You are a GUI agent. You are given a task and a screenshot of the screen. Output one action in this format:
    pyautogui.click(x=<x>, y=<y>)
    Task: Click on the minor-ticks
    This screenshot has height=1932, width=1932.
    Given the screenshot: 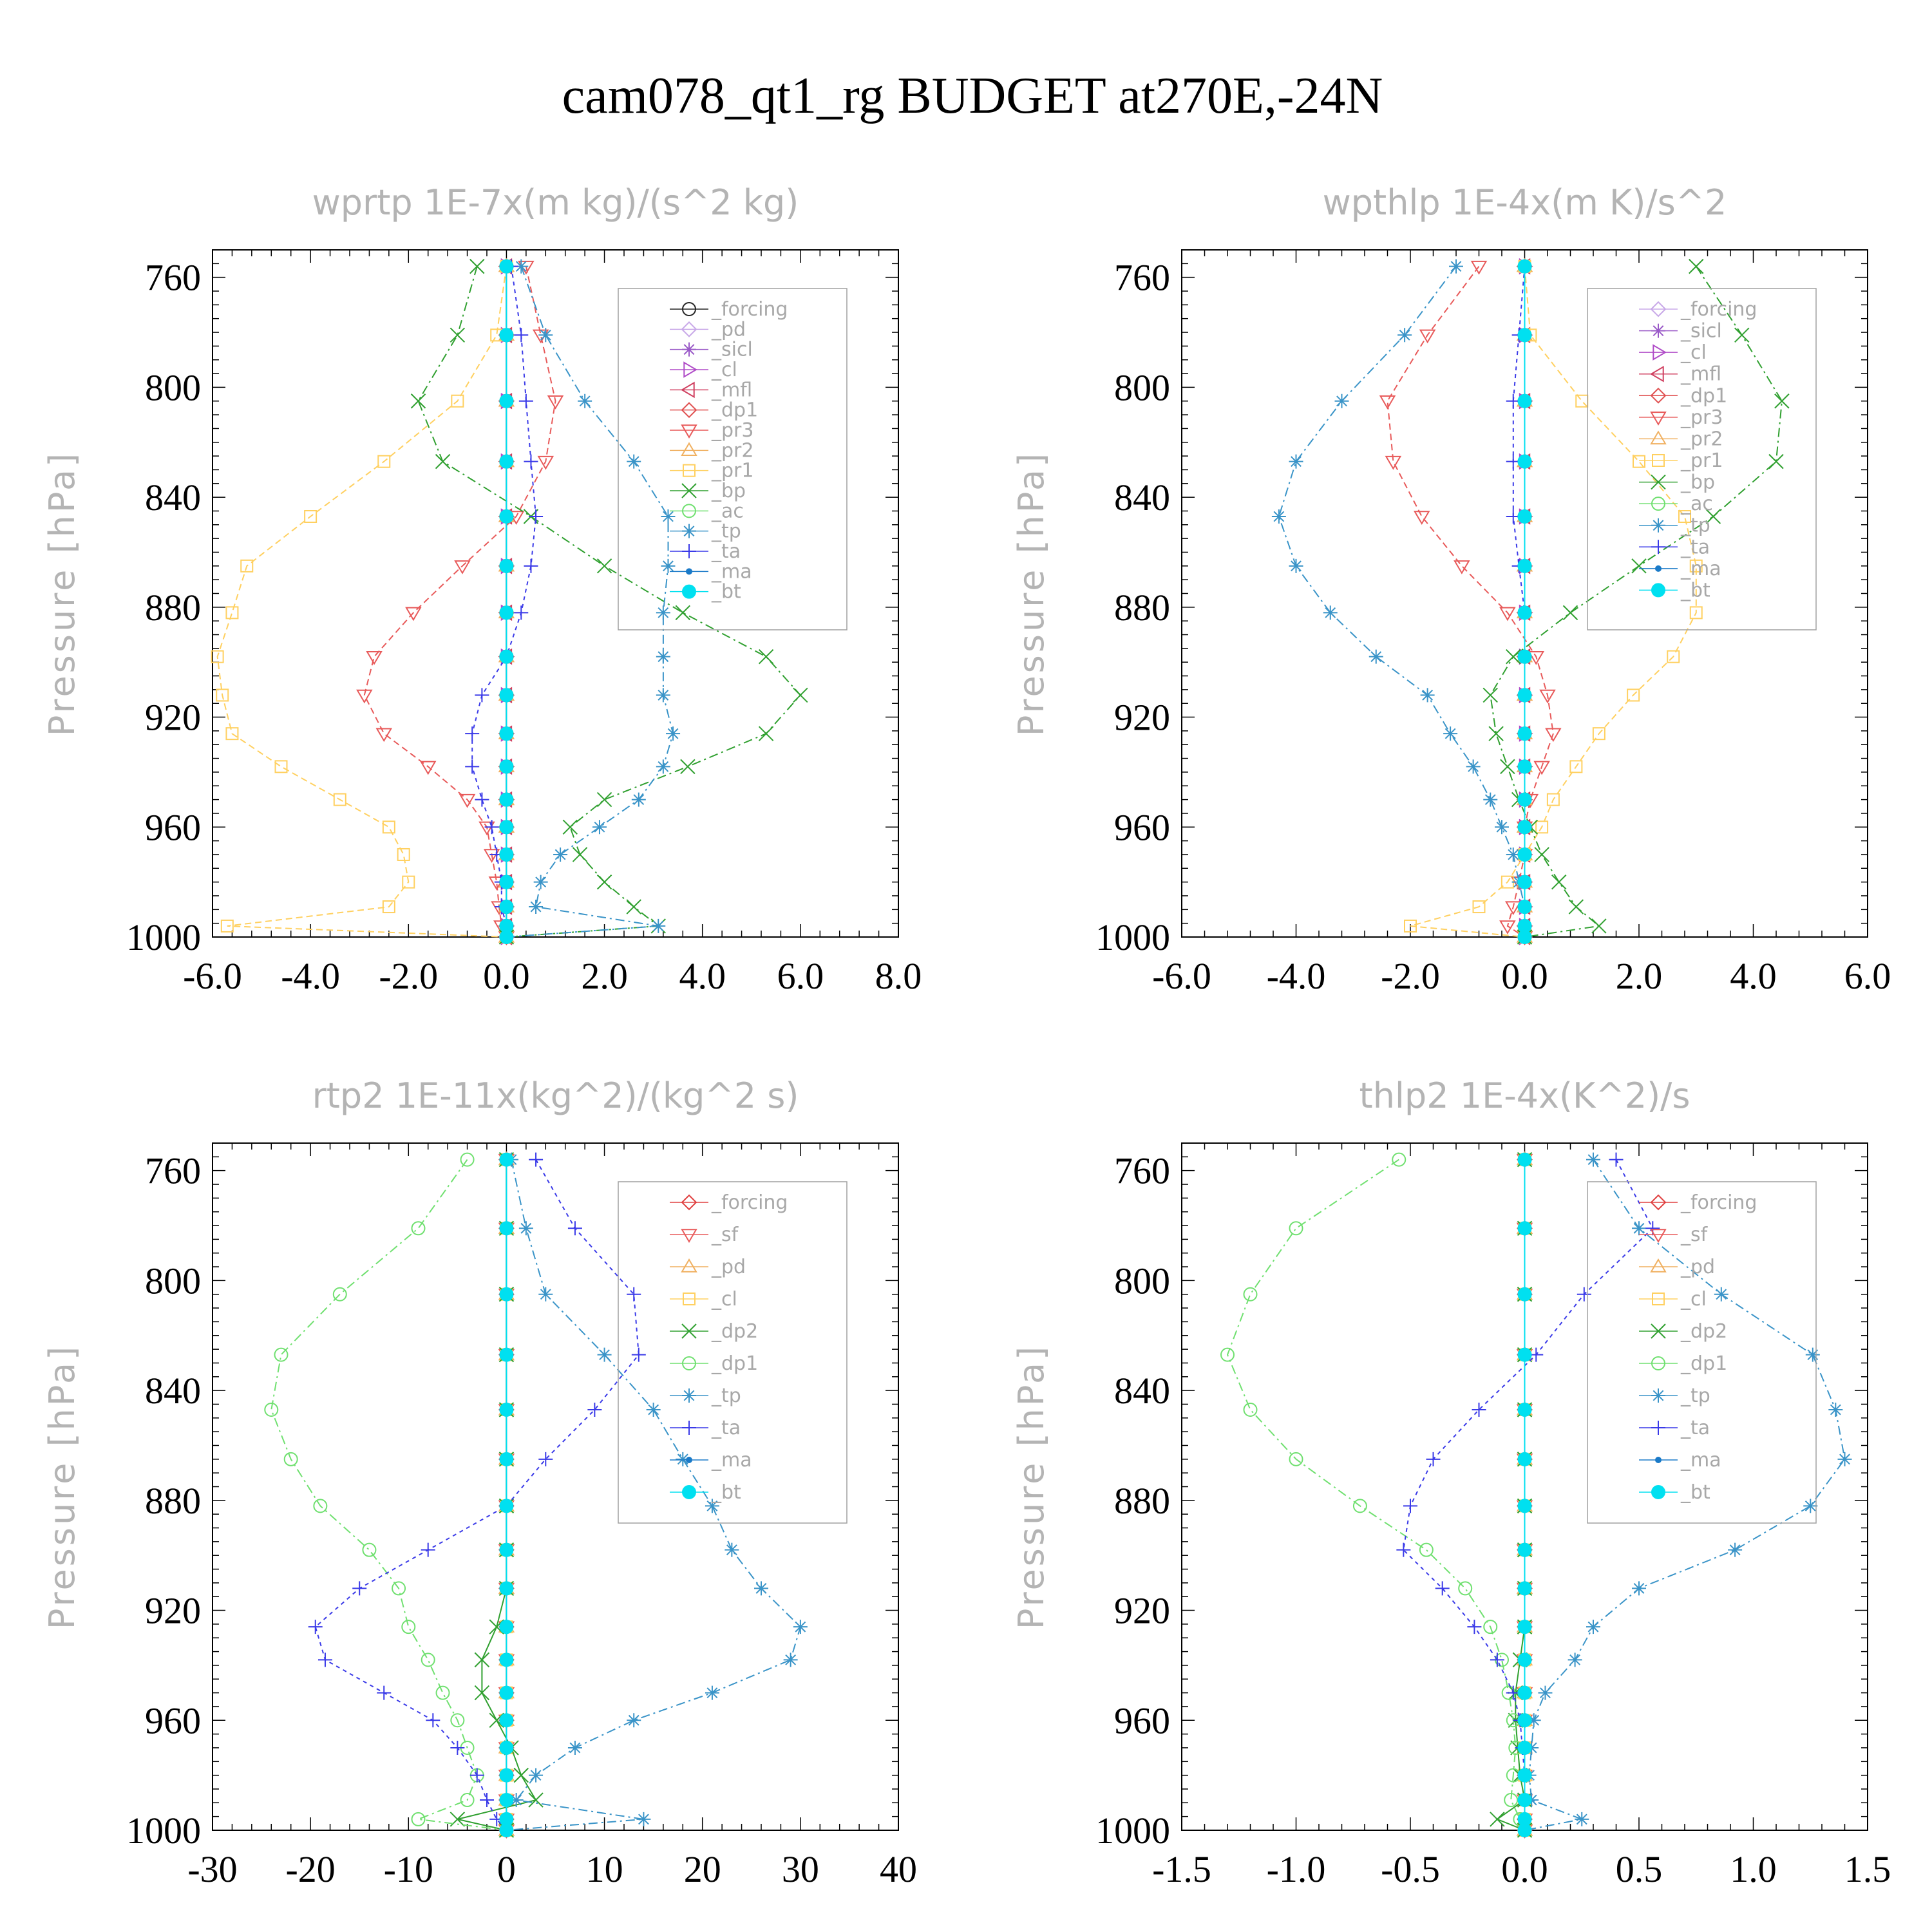 What is the action you would take?
    pyautogui.click(x=1525, y=593)
    